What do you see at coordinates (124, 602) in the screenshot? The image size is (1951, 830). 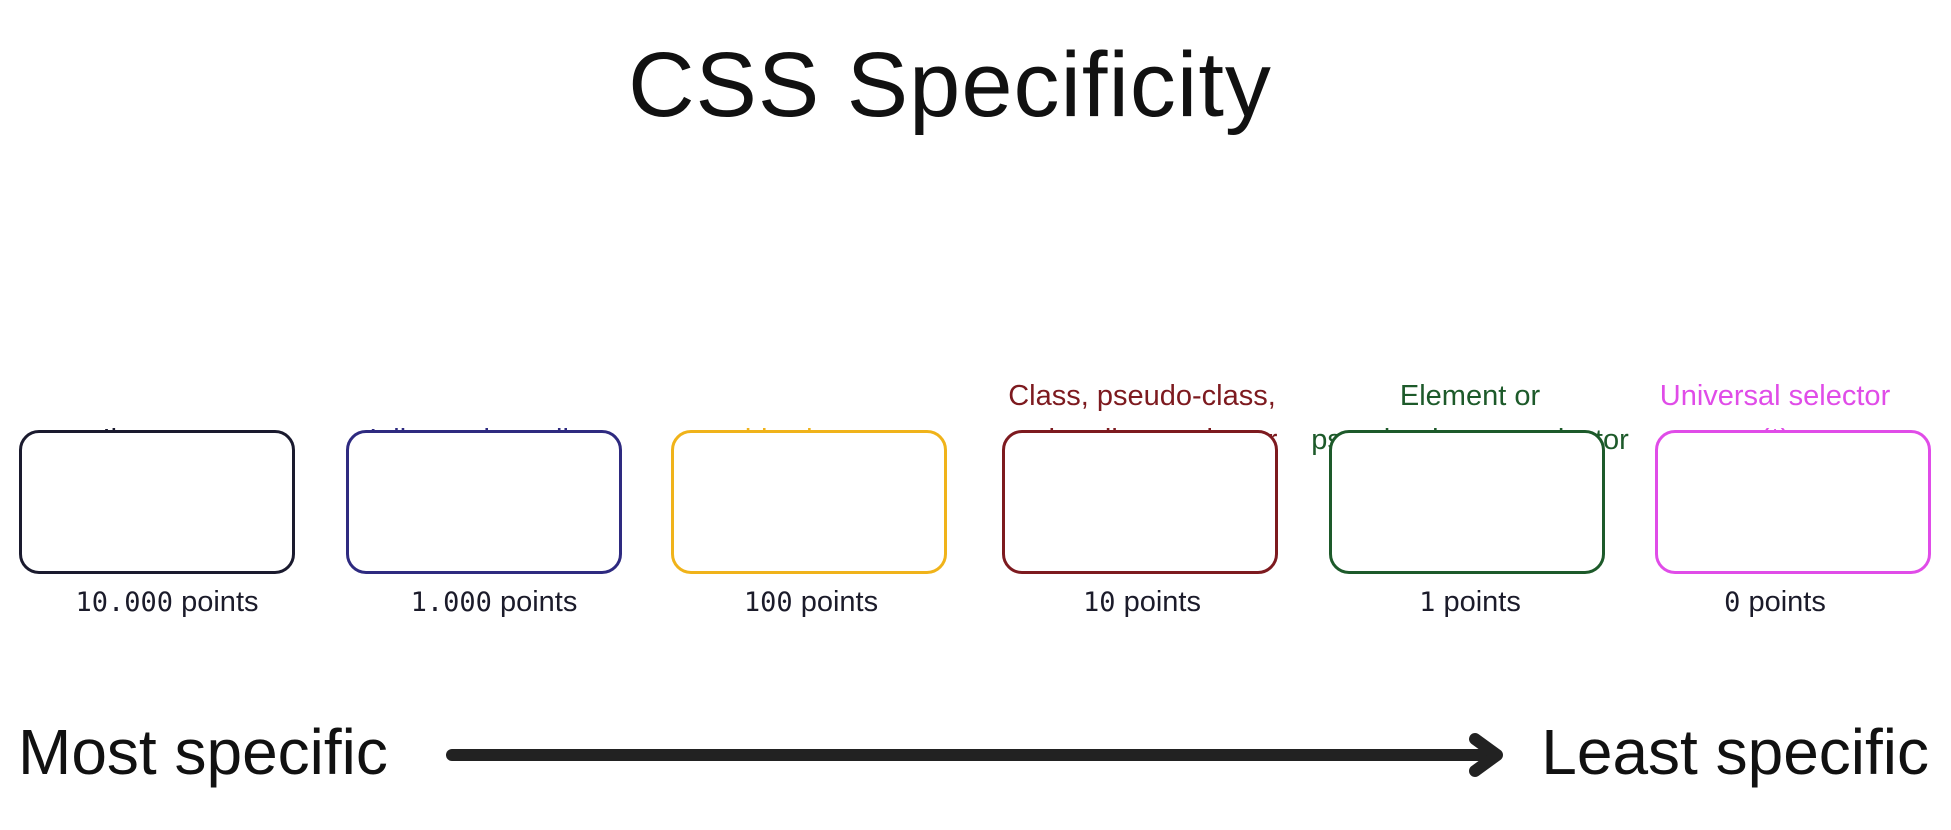 I see `points-number: 10.000` at bounding box center [124, 602].